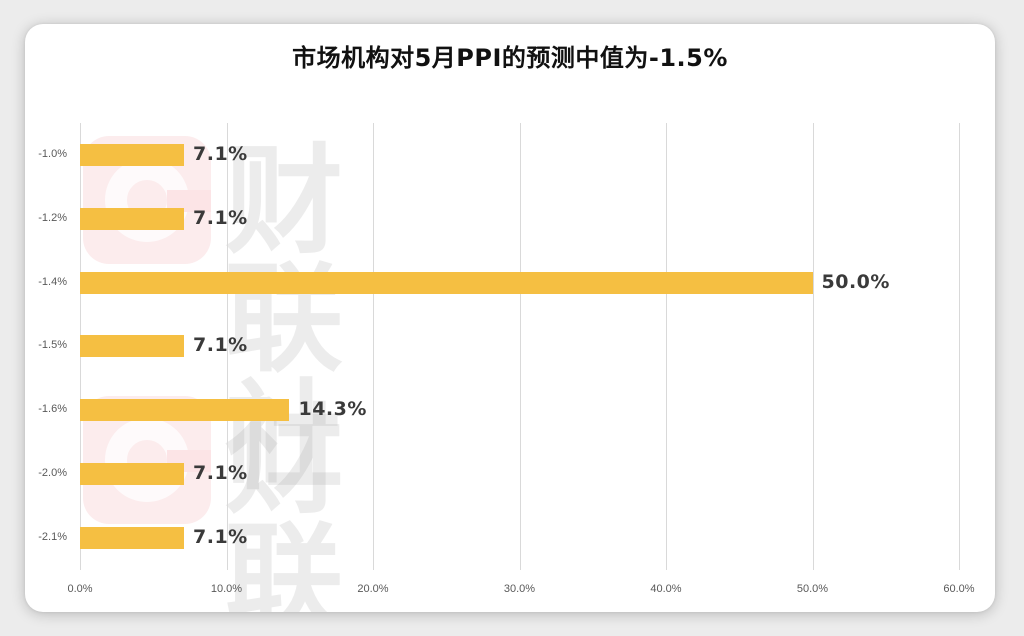 The width and height of the screenshot is (1024, 636). Describe the element at coordinates (519, 589) in the screenshot. I see `x-tick-label: 30.0%` at that location.